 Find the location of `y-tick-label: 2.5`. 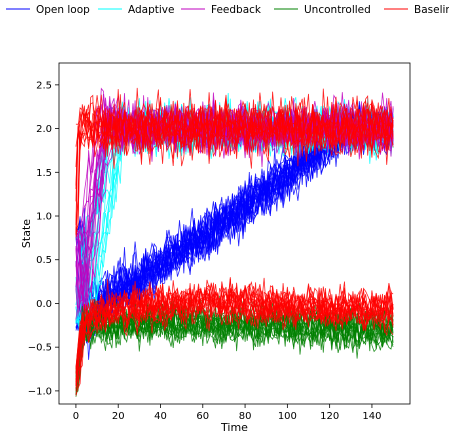

y-tick-label: 2.5 is located at coordinates (44, 85).